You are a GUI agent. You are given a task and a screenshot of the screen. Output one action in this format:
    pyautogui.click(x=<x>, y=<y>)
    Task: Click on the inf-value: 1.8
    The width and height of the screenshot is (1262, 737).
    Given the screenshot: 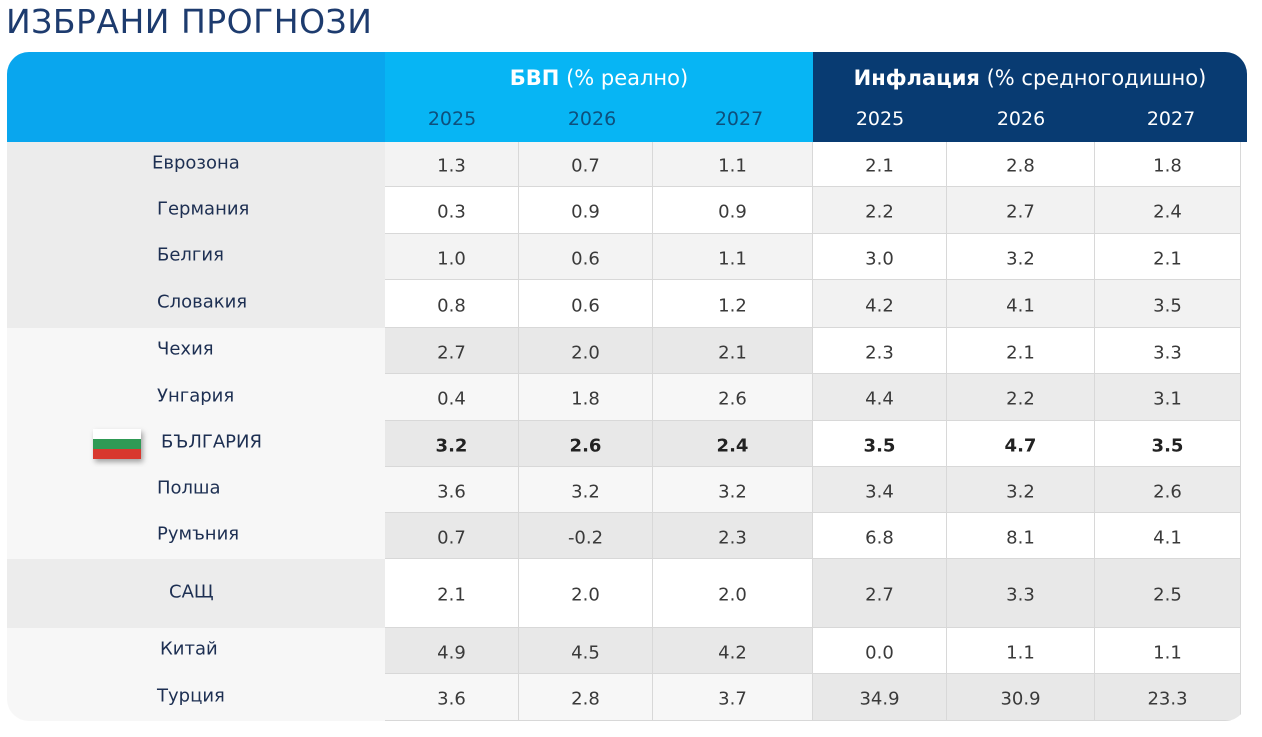 What is the action you would take?
    pyautogui.click(x=1167, y=166)
    